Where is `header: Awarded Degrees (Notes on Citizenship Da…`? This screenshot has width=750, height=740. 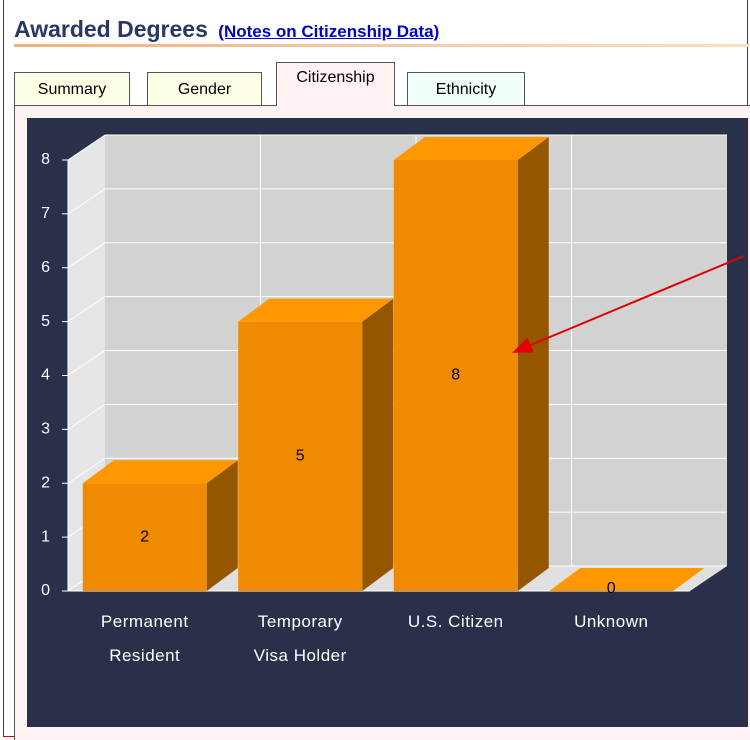 header: Awarded Degrees (Notes on Citizenship Da… is located at coordinates (226, 29).